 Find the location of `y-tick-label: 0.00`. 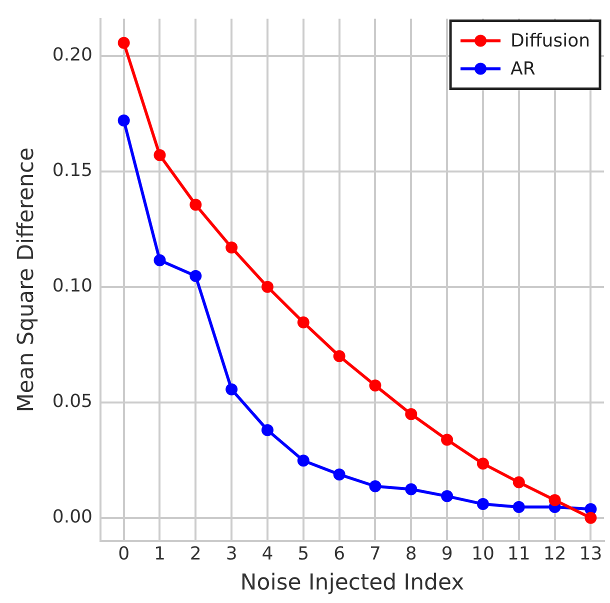

y-tick-label: 0.00 is located at coordinates (72, 517).